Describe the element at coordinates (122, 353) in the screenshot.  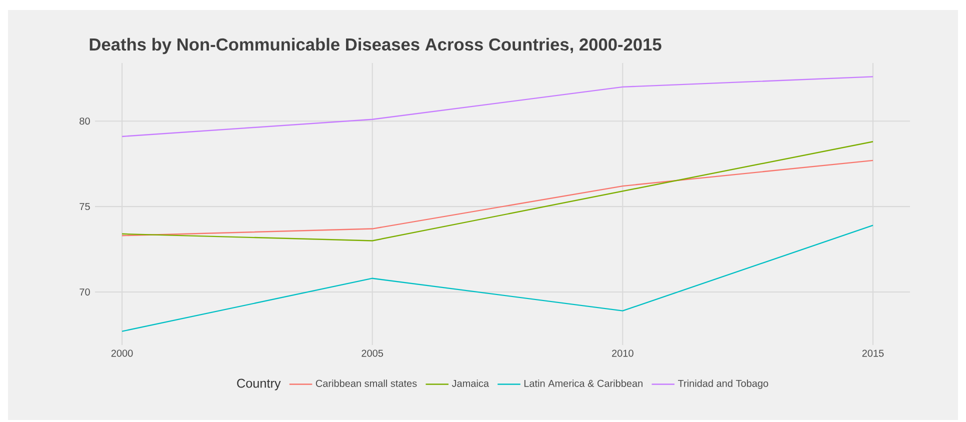
I see `x-tick-label: 2000` at that location.